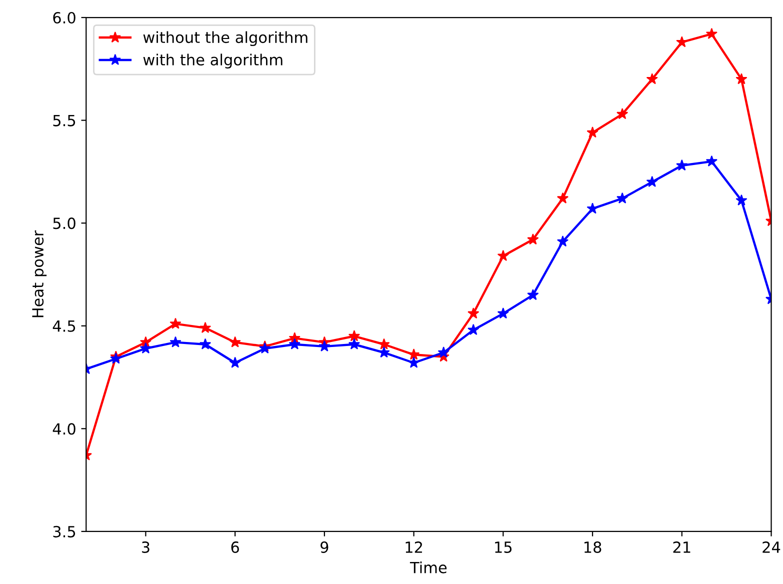 The height and width of the screenshot is (584, 783). I want to click on y-tick-label: 5.5, so click(64, 120).